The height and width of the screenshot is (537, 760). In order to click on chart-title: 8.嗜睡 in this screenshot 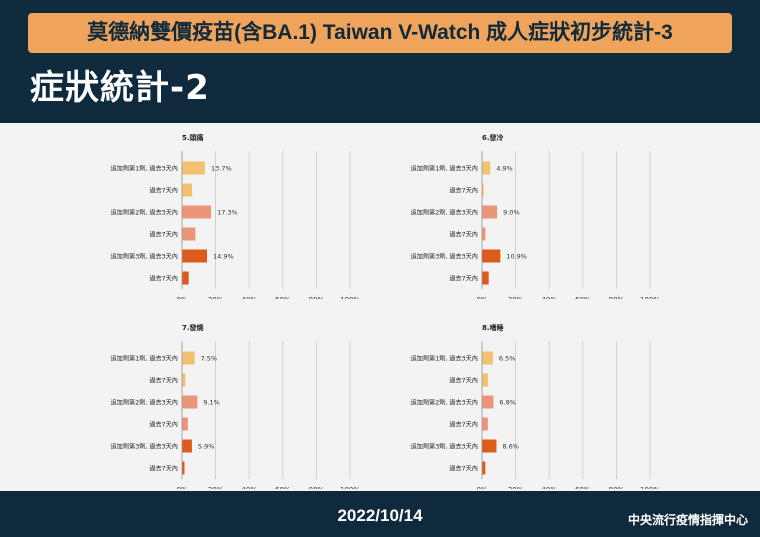, I will do `click(493, 327)`.